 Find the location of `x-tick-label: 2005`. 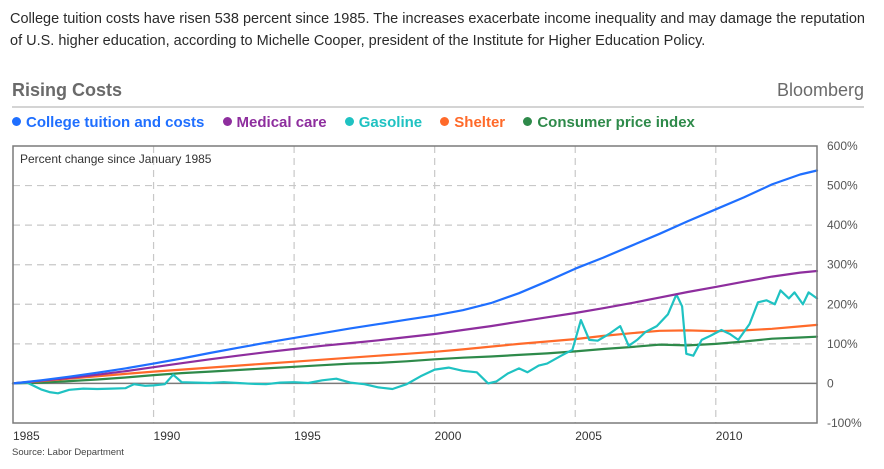

x-tick-label: 2005 is located at coordinates (588, 436).